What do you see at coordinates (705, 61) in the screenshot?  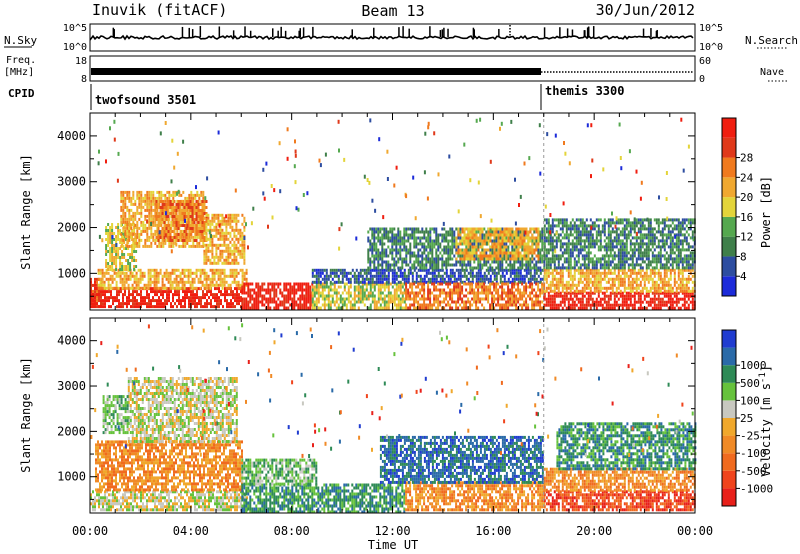 I see `nave-tick-top: 60` at bounding box center [705, 61].